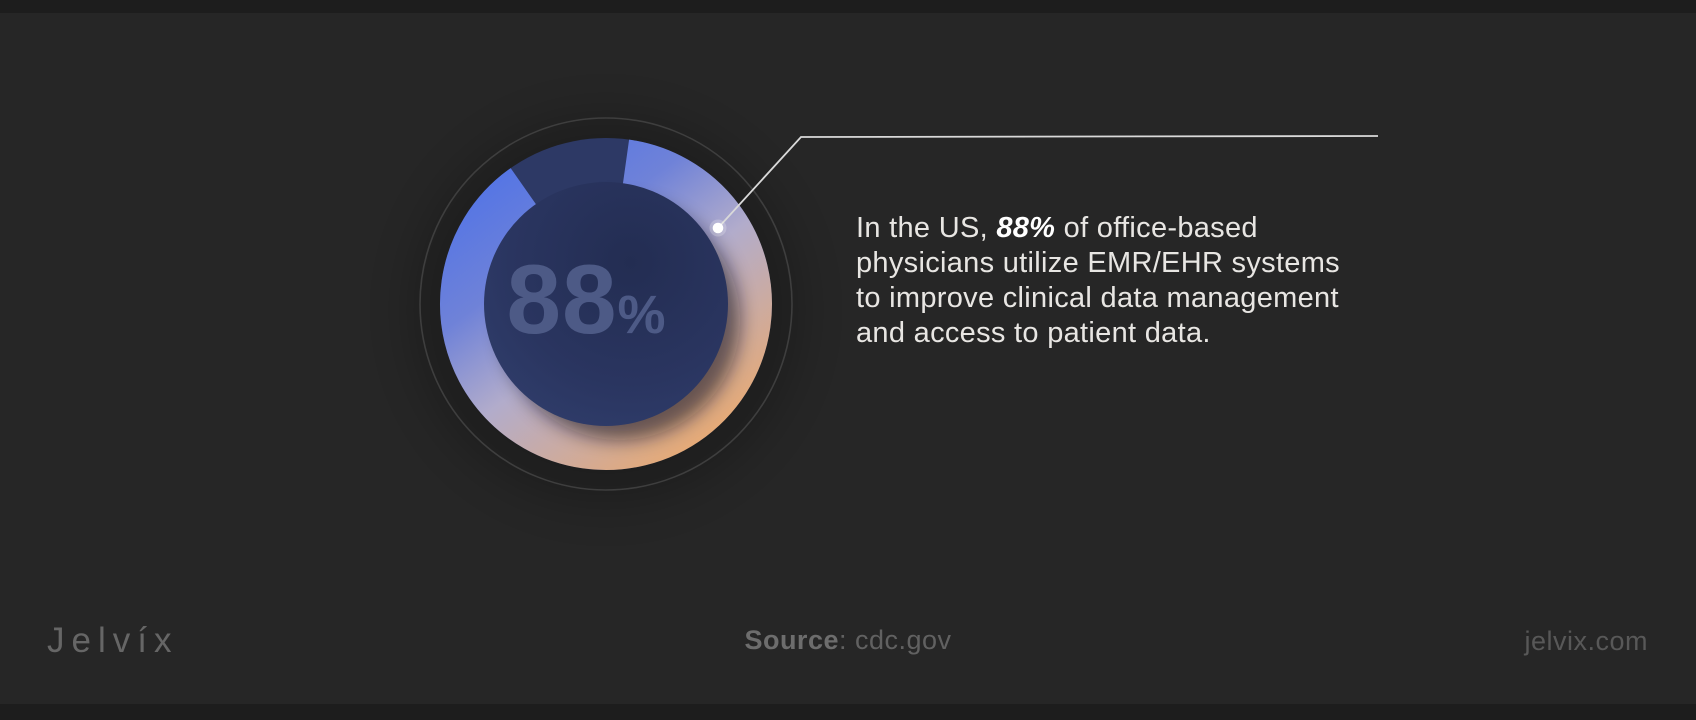  What do you see at coordinates (1097, 298) in the screenshot?
I see `stat-line-3: to improve clinical data management` at bounding box center [1097, 298].